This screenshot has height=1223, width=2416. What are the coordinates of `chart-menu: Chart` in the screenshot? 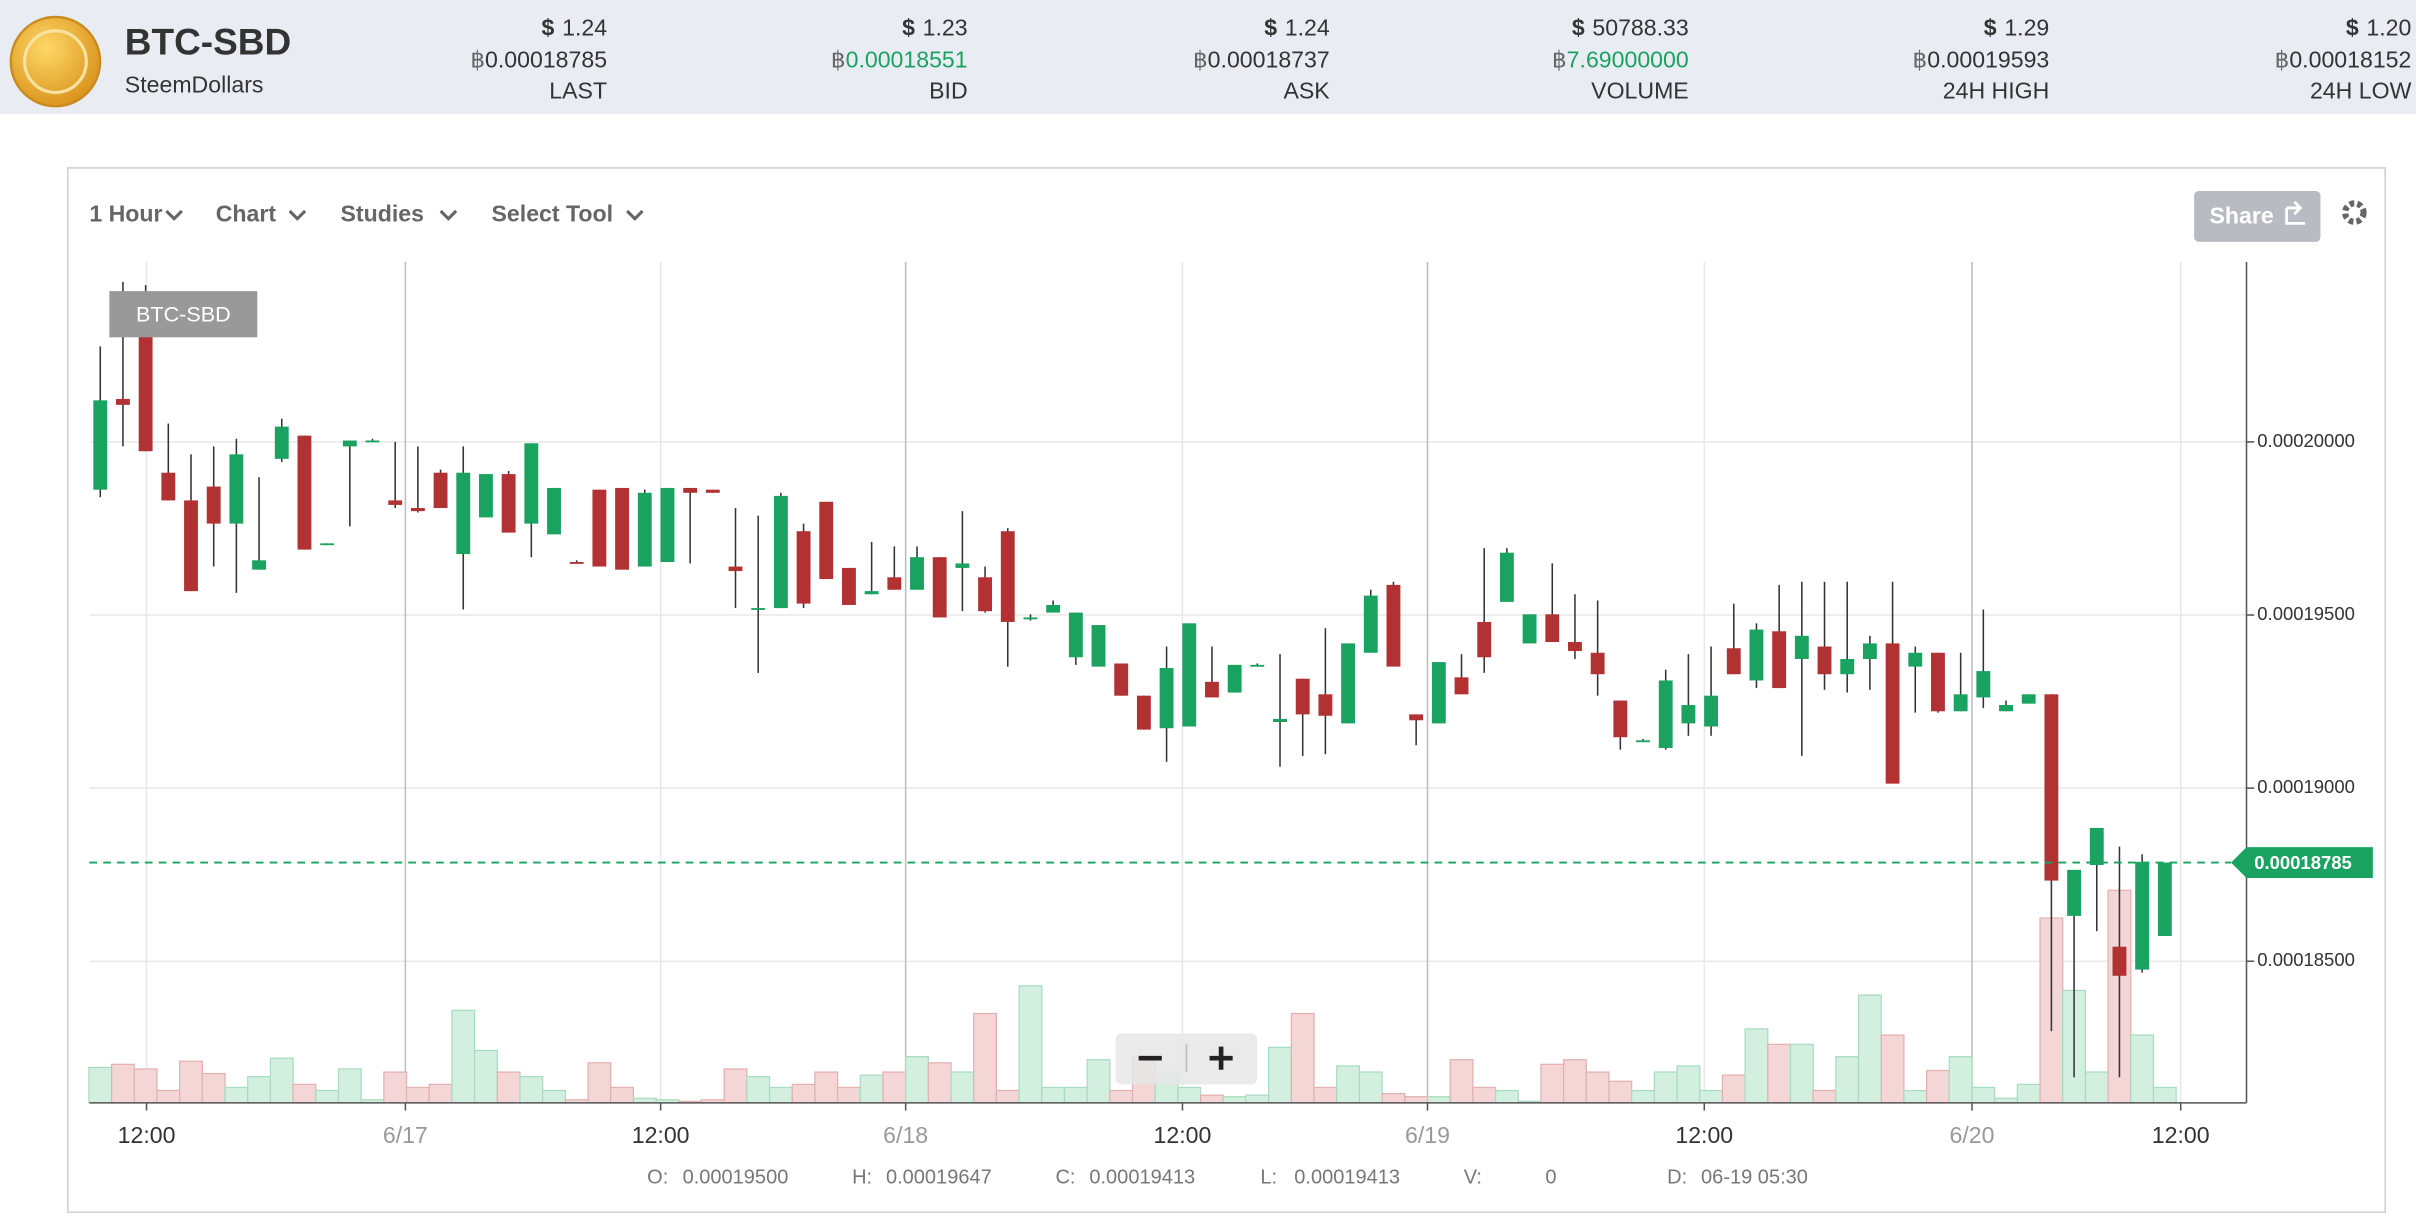 It's located at (246, 214).